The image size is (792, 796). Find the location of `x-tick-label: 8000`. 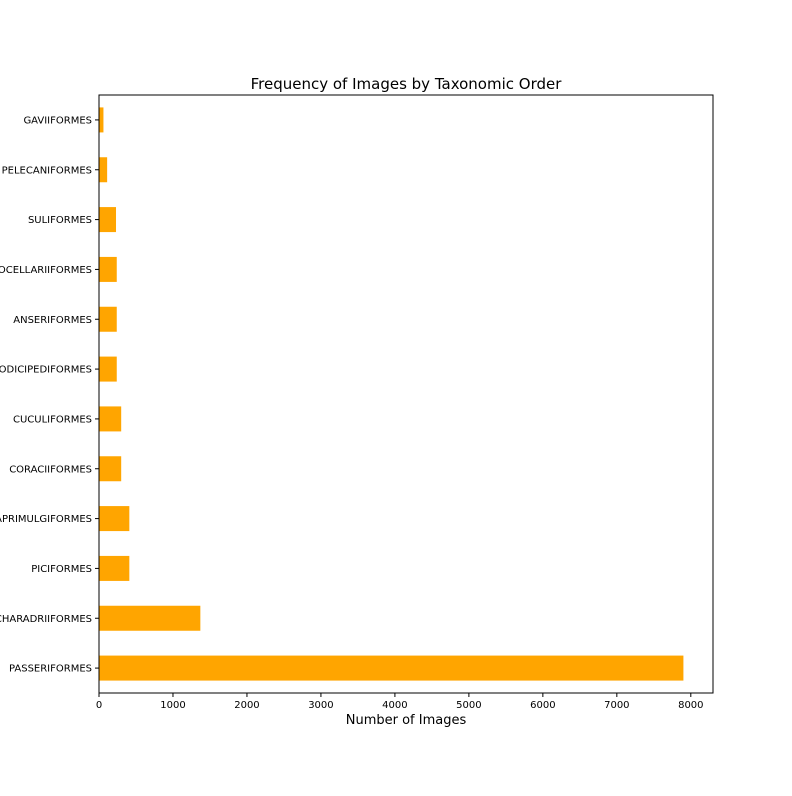

x-tick-label: 8000 is located at coordinates (690, 705).